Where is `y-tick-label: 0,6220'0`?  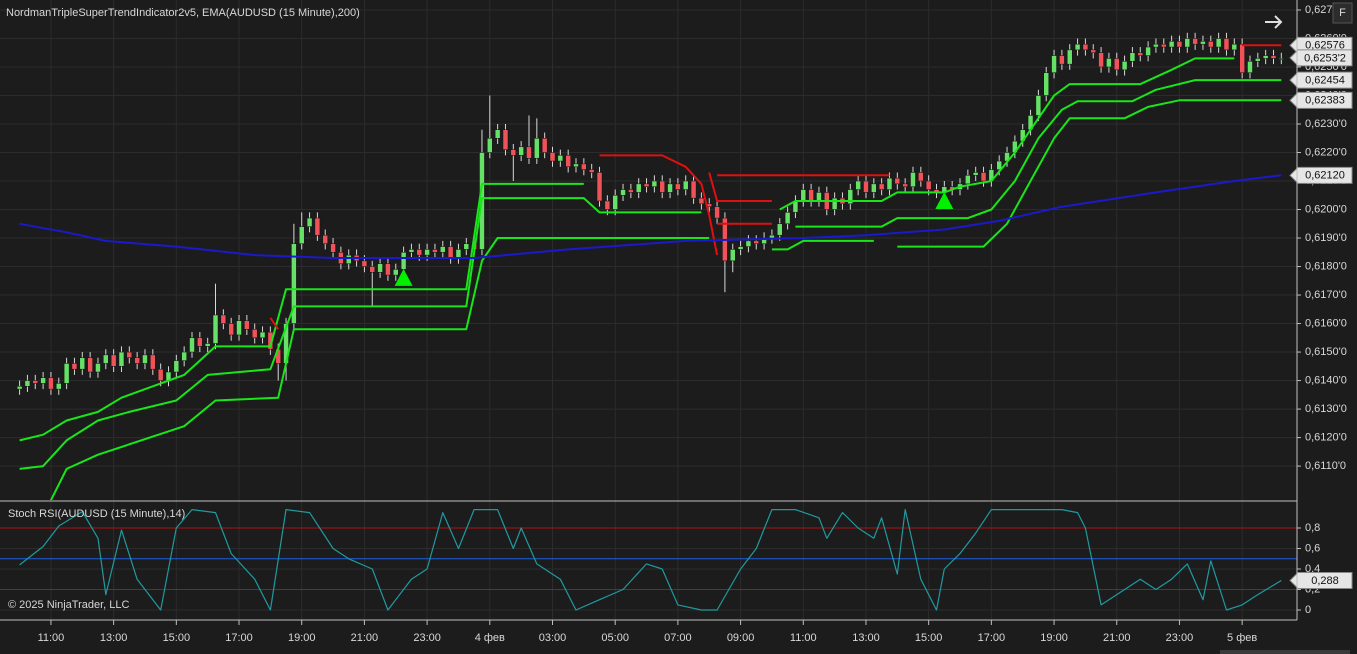 y-tick-label: 0,6220'0 is located at coordinates (1326, 152).